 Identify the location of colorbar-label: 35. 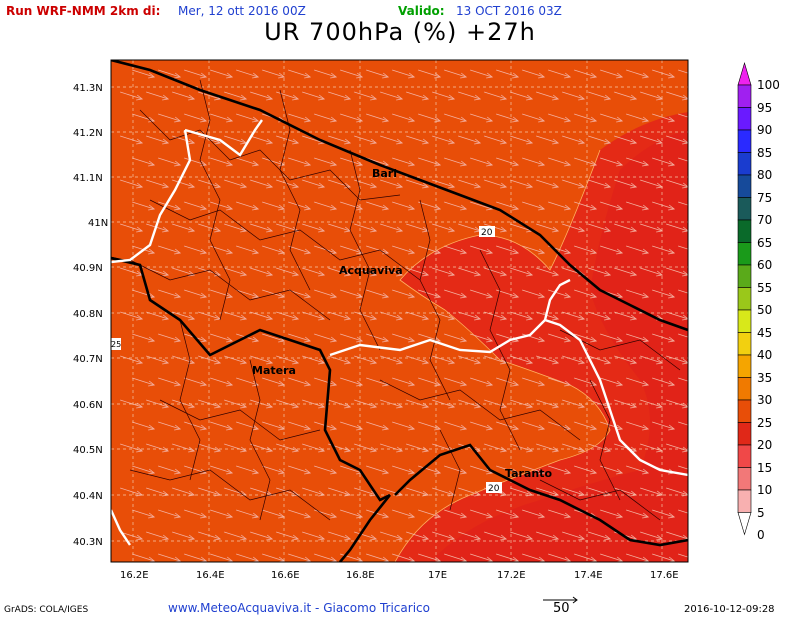
(765, 377).